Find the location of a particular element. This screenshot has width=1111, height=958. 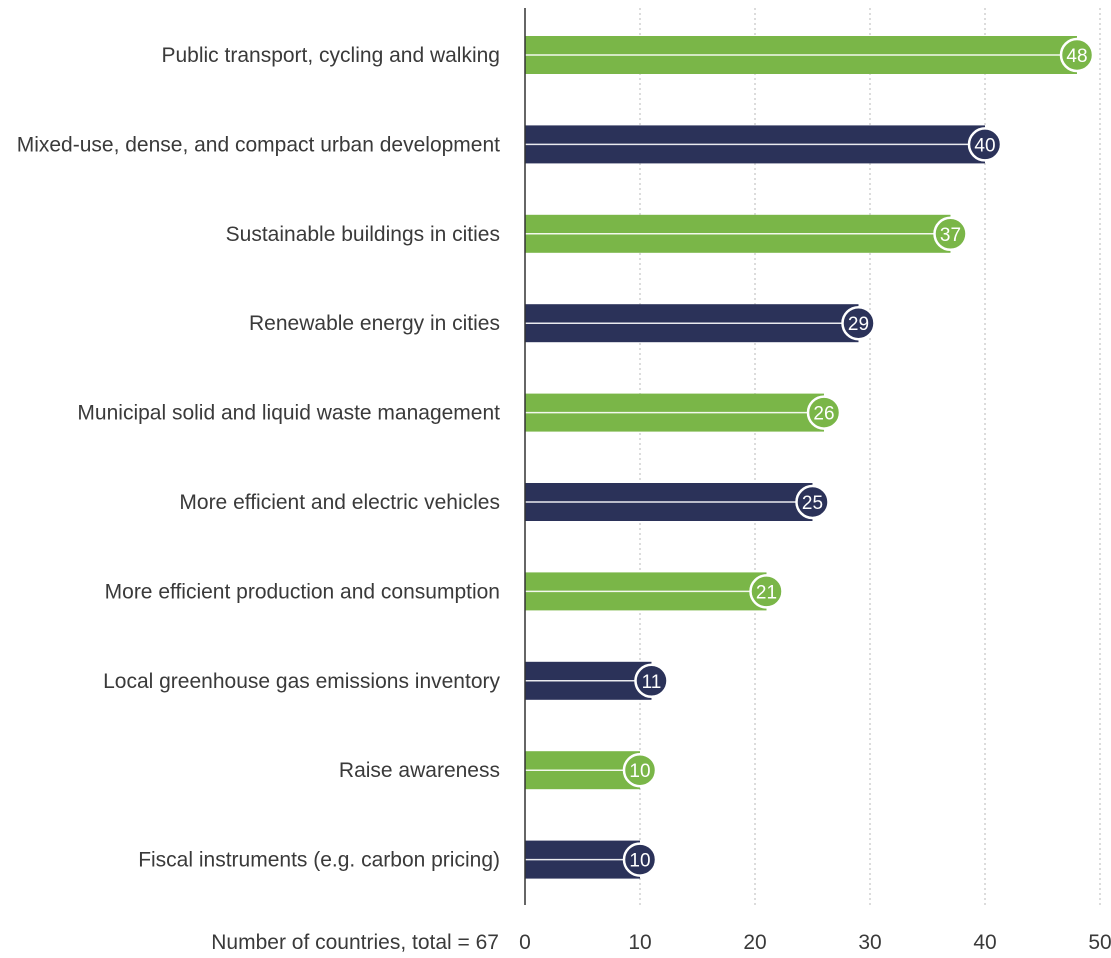

data-label: 29 is located at coordinates (858, 324).